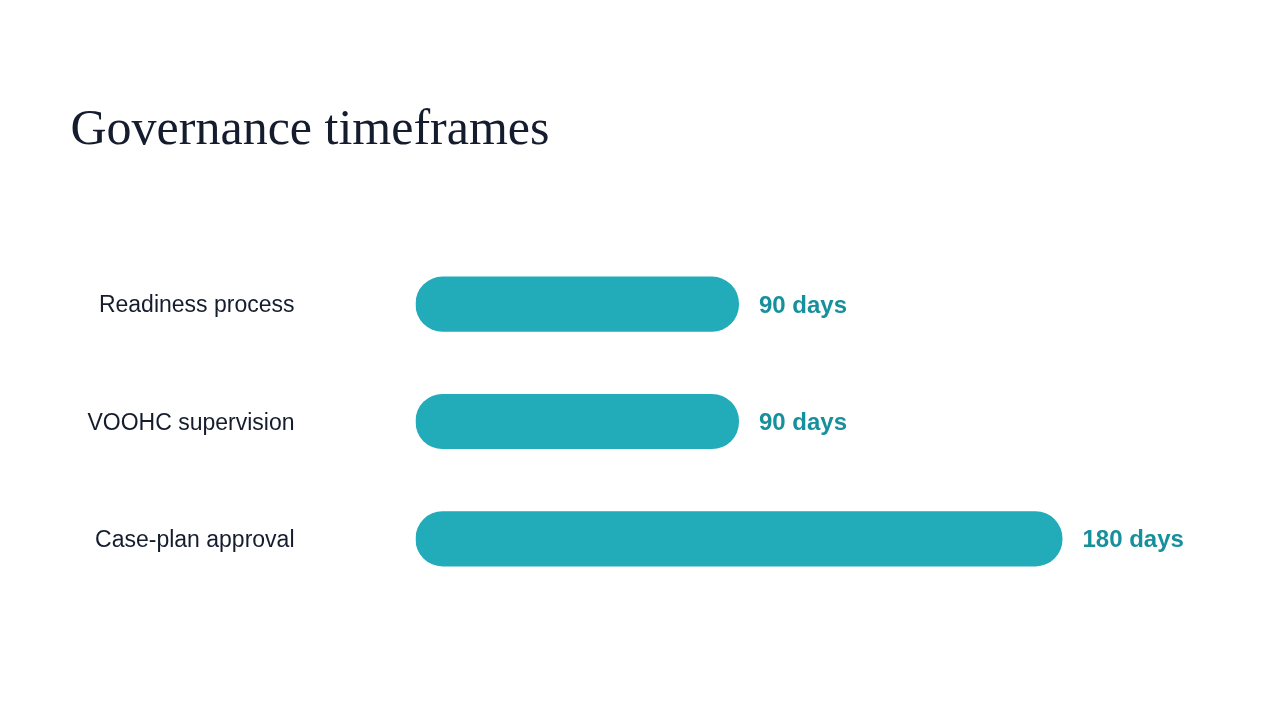  What do you see at coordinates (1133, 539) in the screenshot?
I see `data-label: 180 days` at bounding box center [1133, 539].